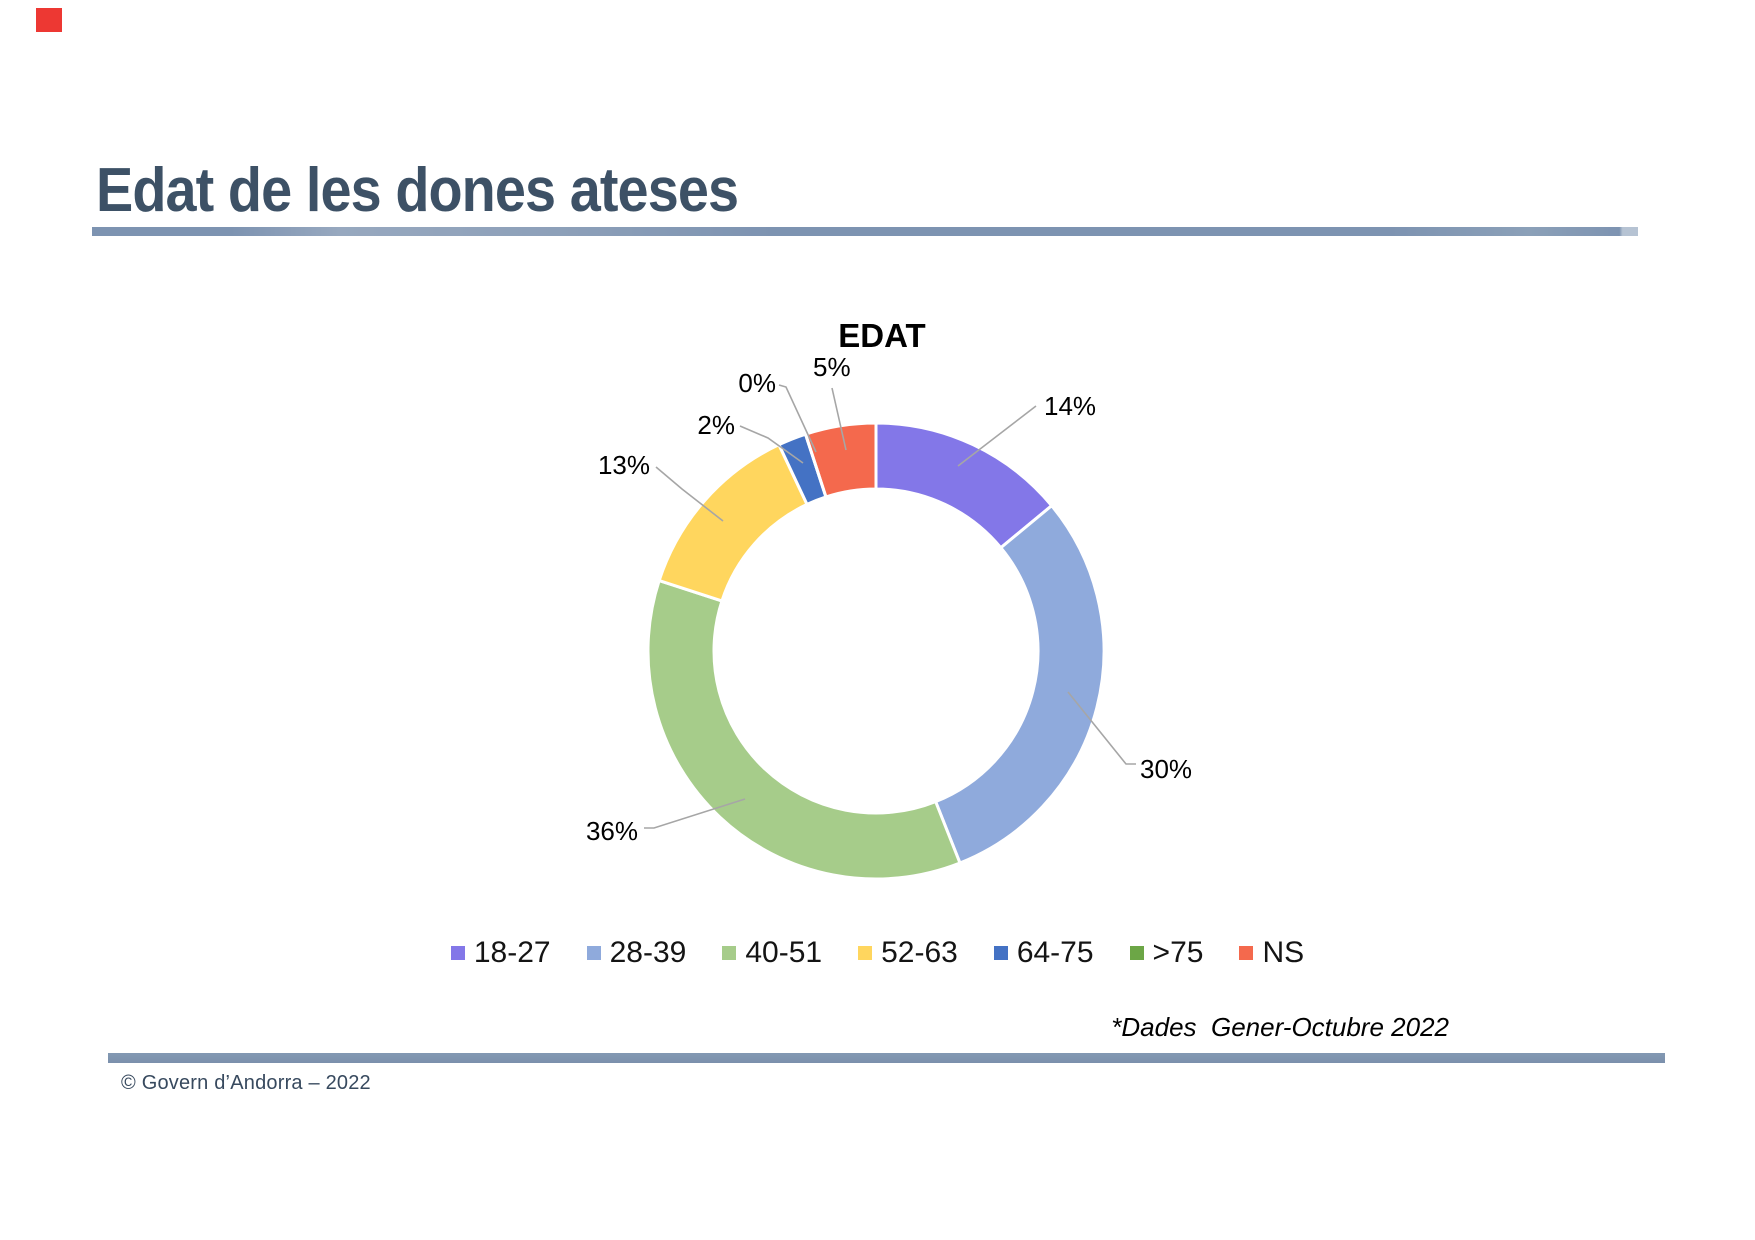 The image size is (1755, 1240). I want to click on bottom-rule, so click(886, 1058).